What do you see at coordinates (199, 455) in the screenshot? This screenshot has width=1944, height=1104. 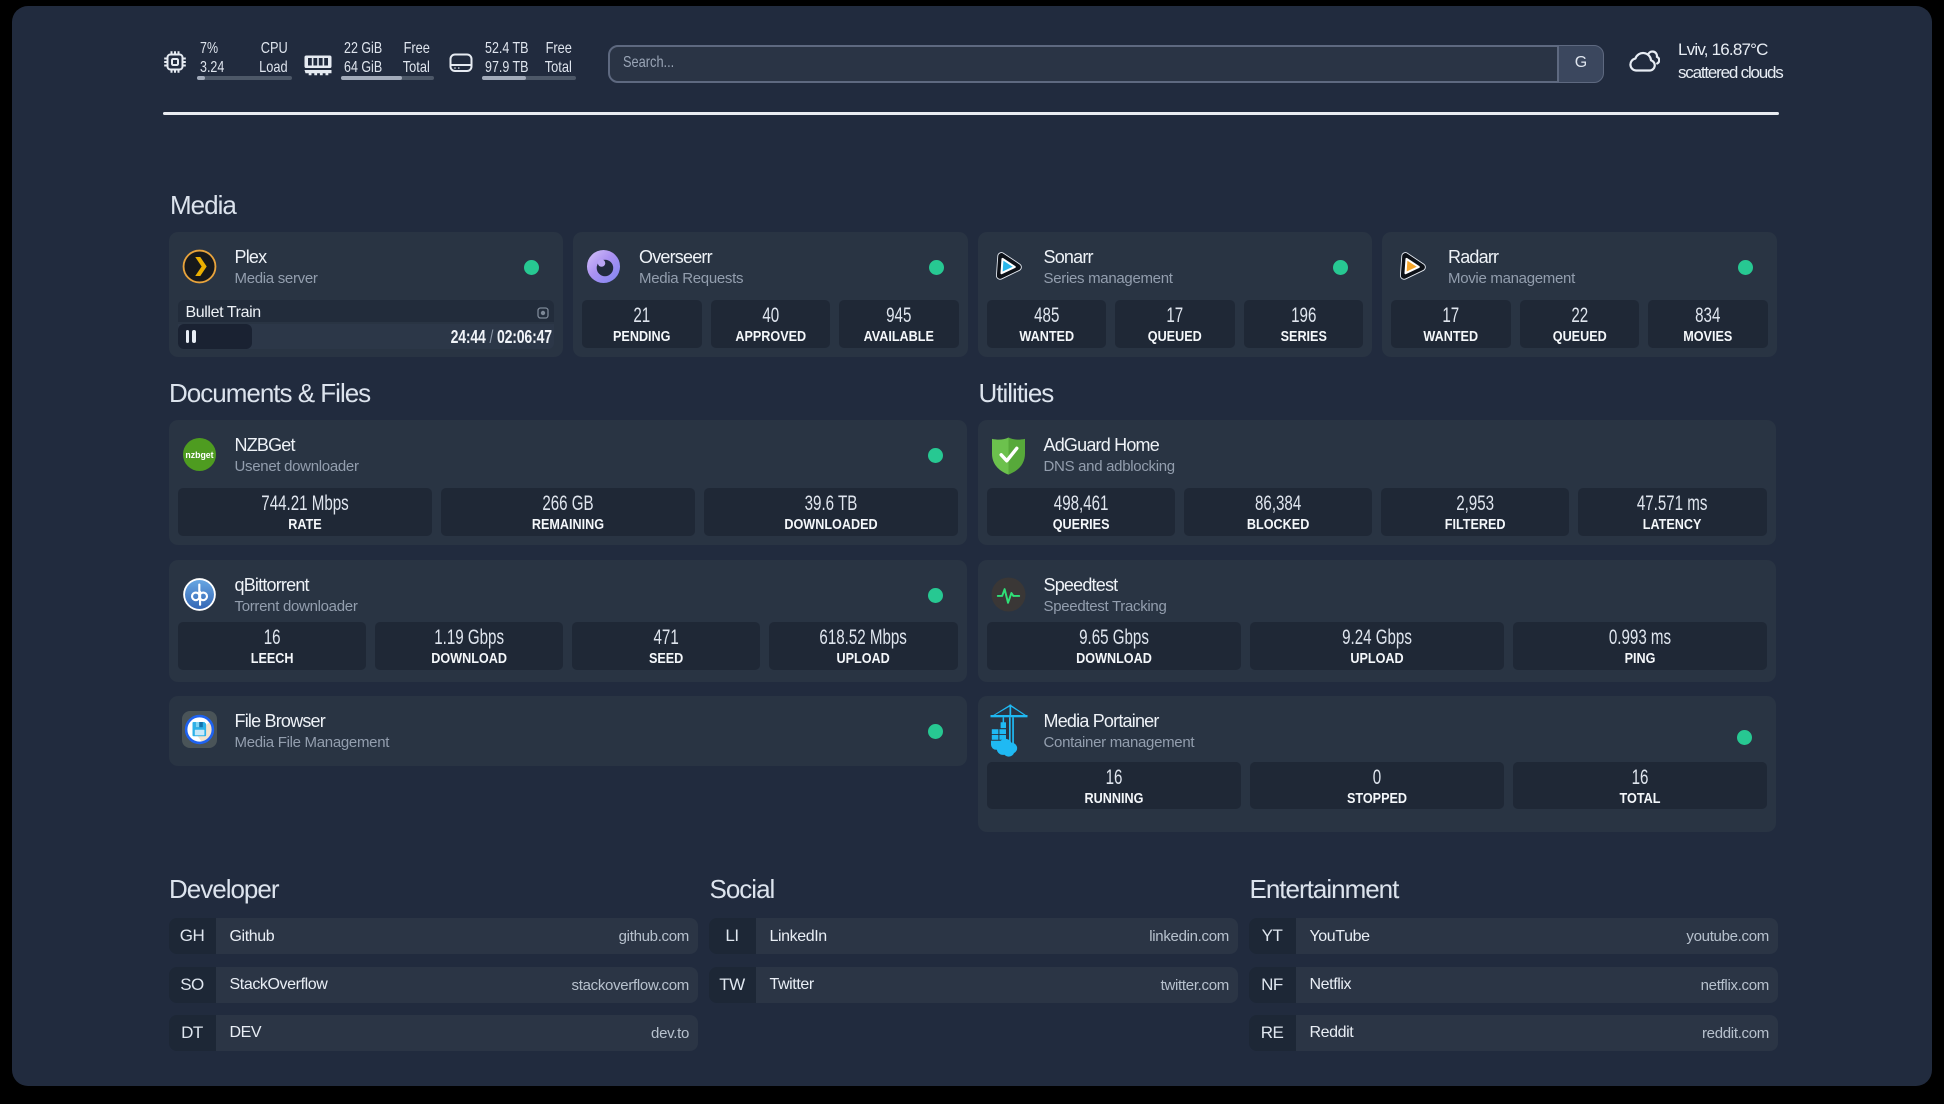 I see `svg-text: nzbget` at bounding box center [199, 455].